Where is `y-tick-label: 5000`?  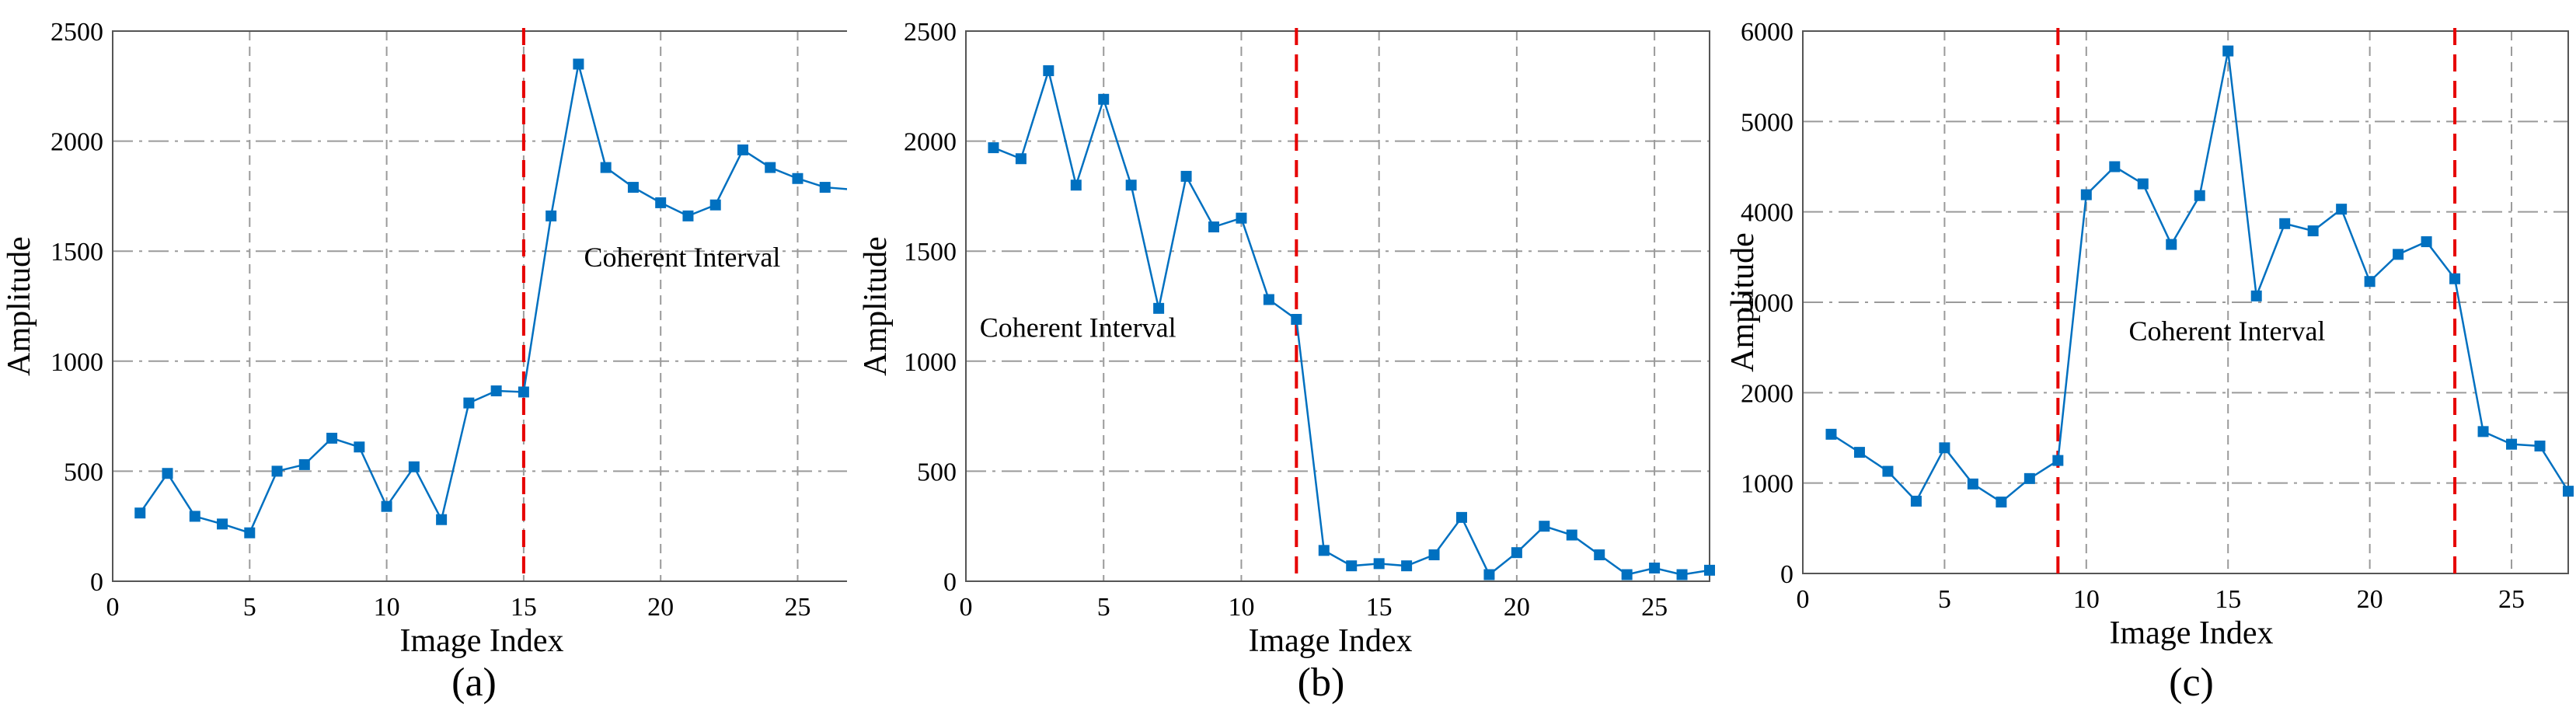
y-tick-label: 5000 is located at coordinates (1767, 123).